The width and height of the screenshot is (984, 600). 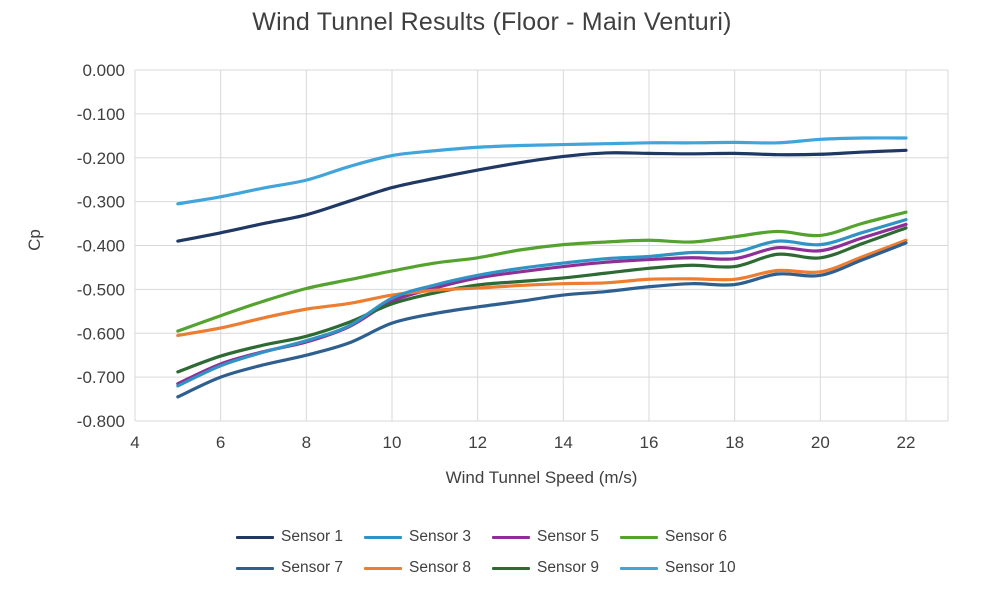 I want to click on x-tick-label: 18, so click(x=734, y=442).